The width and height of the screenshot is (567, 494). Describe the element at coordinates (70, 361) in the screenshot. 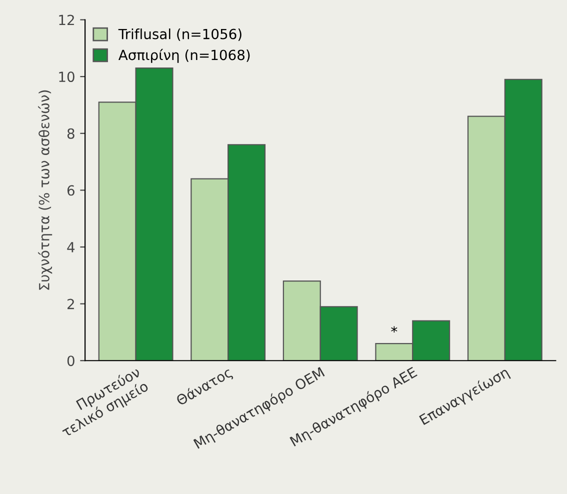

I see `y-tick-label: 0` at that location.